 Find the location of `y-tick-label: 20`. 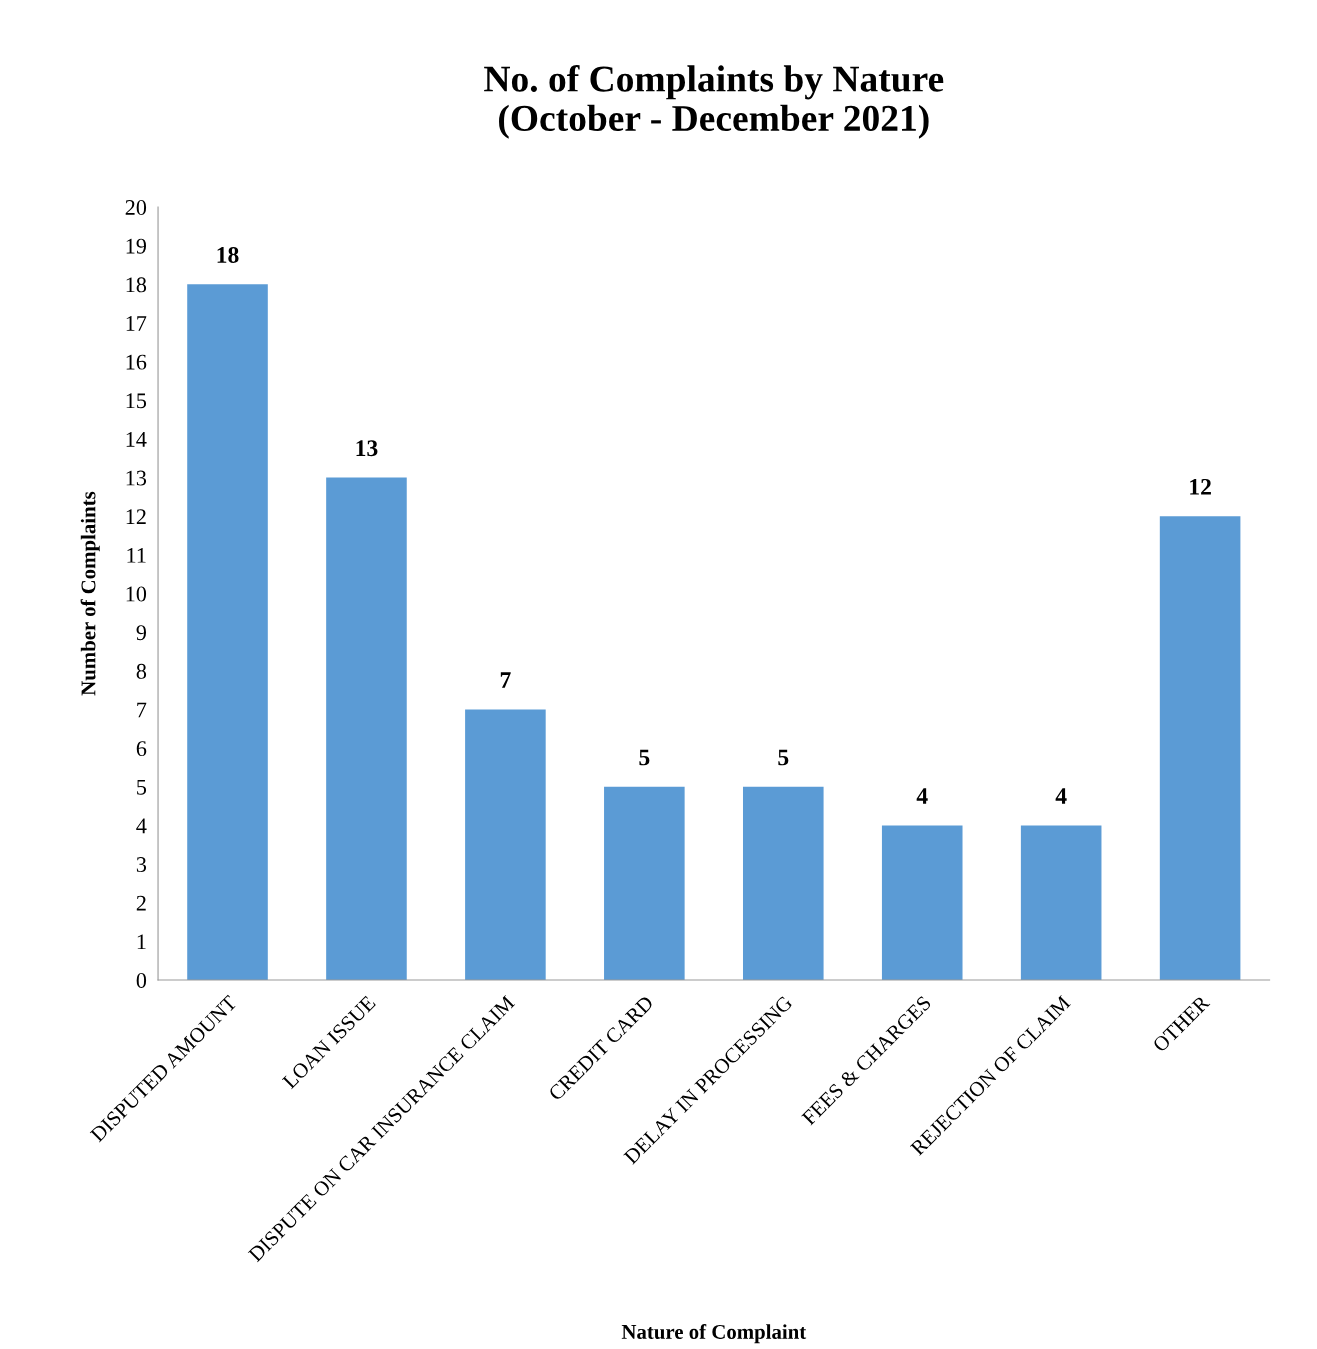

y-tick-label: 20 is located at coordinates (136, 207).